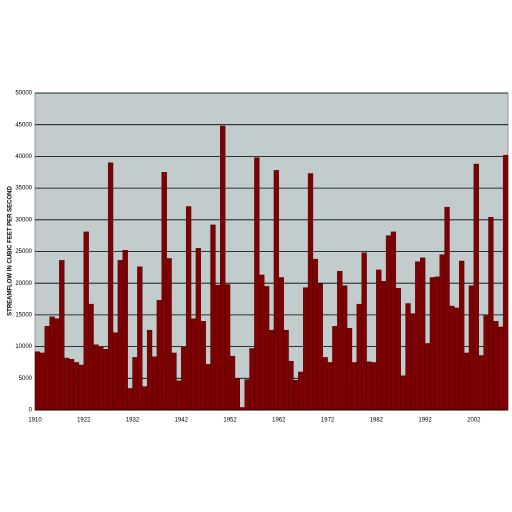 This screenshot has width=512, height=512. What do you see at coordinates (23, 125) in the screenshot?
I see `y-tick-label: 45000` at bounding box center [23, 125].